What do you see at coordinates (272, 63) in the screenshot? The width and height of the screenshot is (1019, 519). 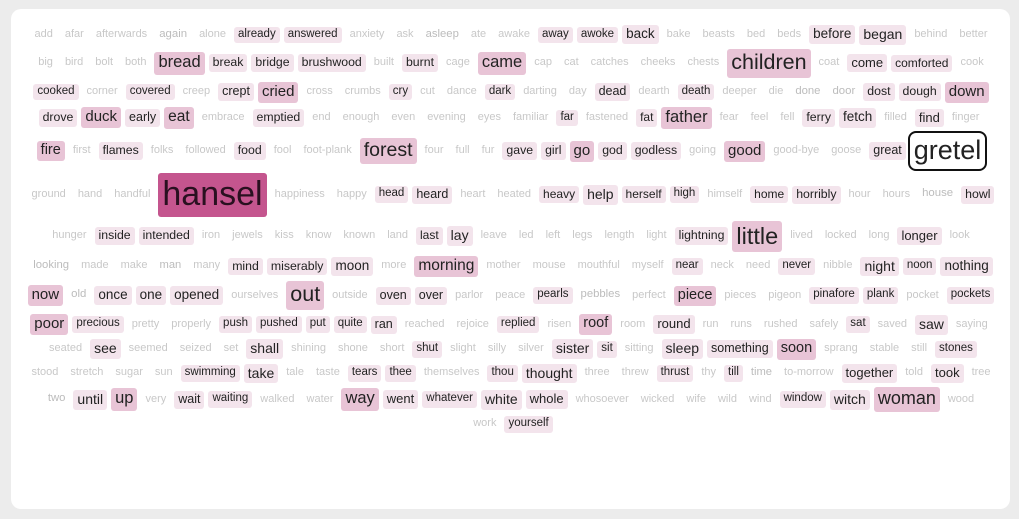 I see `cloud-word: bridge` at bounding box center [272, 63].